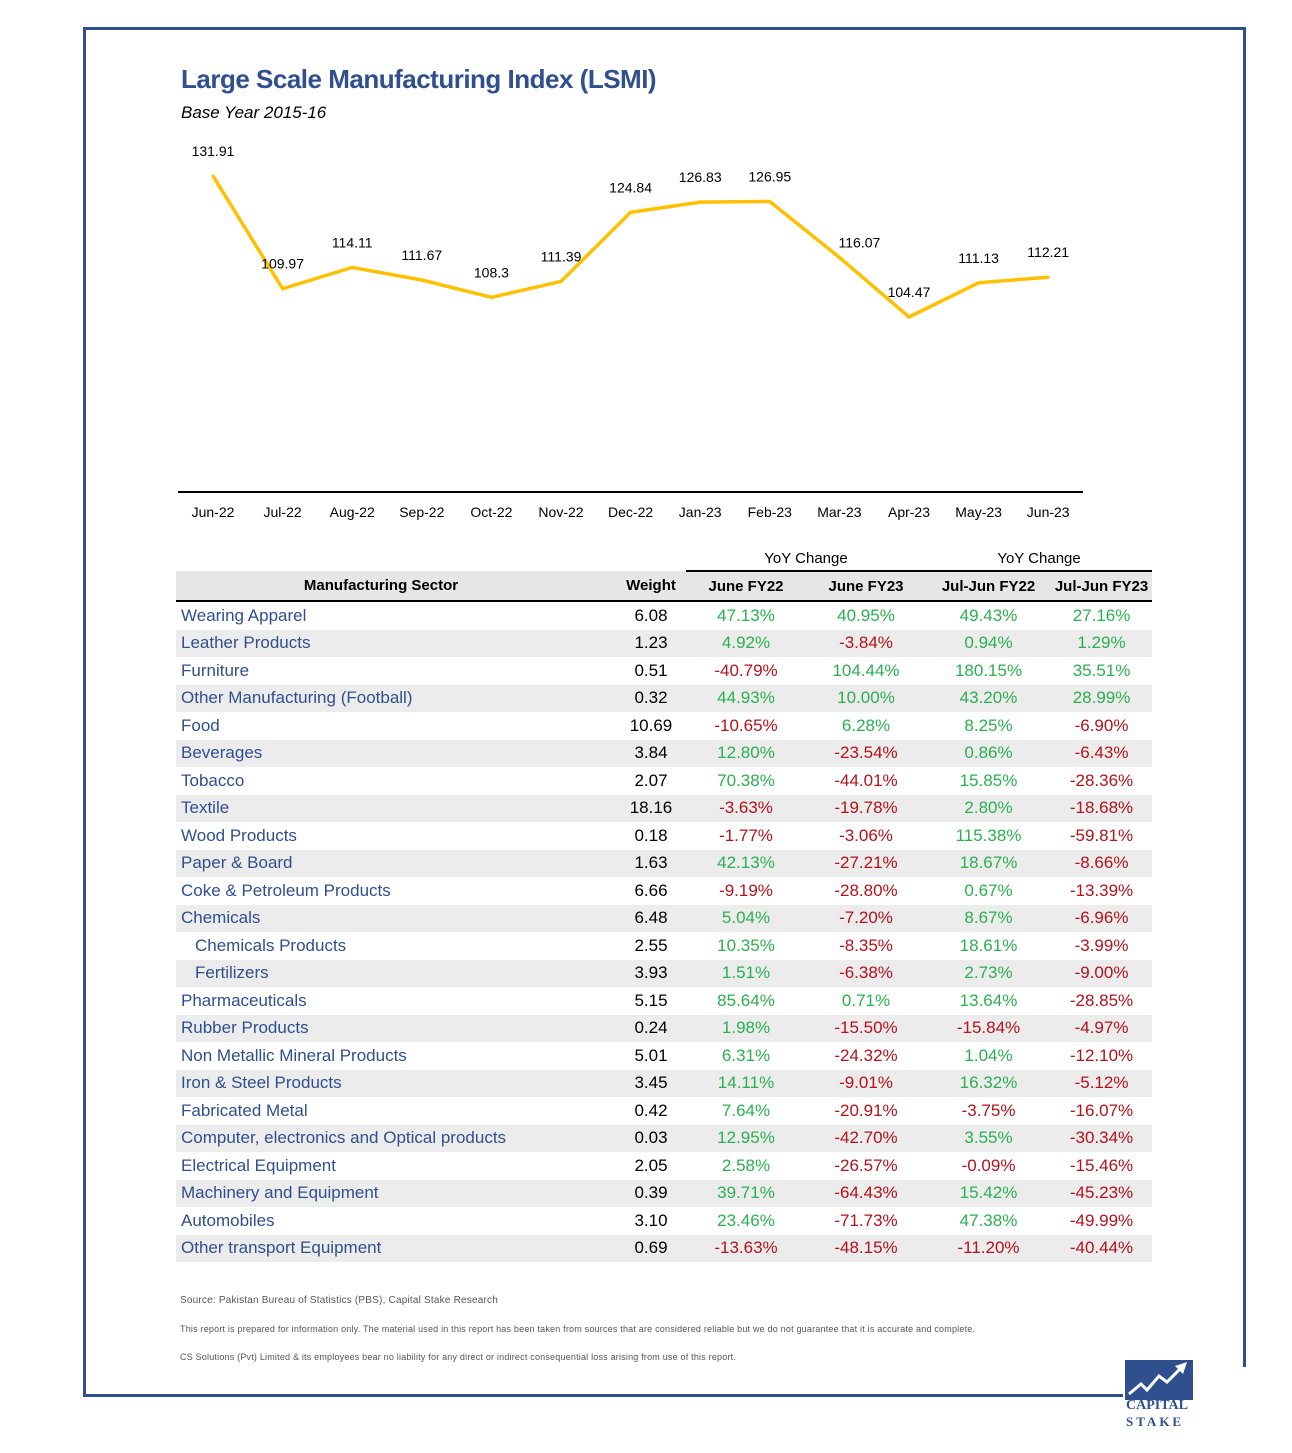 Image resolution: width=1292 pixels, height=1453 pixels. Describe the element at coordinates (1101, 725) in the screenshot. I see `yoy-change-cell: -6.90%` at that location.